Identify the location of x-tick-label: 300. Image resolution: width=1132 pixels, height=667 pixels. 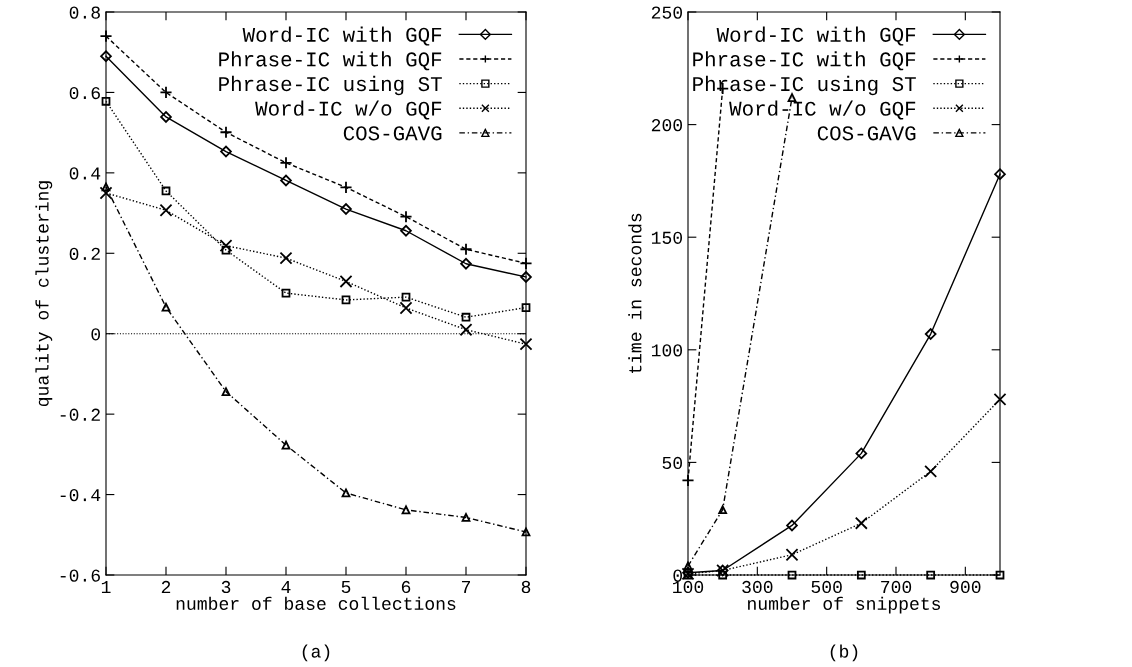
(757, 587).